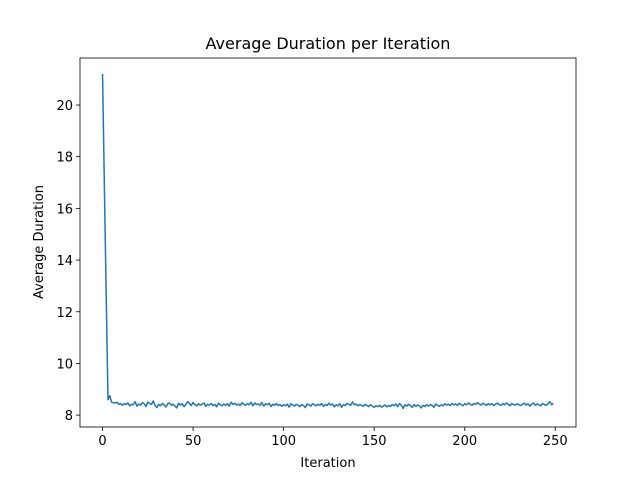 Image resolution: width=640 pixels, height=480 pixels. What do you see at coordinates (464, 441) in the screenshot?
I see `x-tick-label: 200` at bounding box center [464, 441].